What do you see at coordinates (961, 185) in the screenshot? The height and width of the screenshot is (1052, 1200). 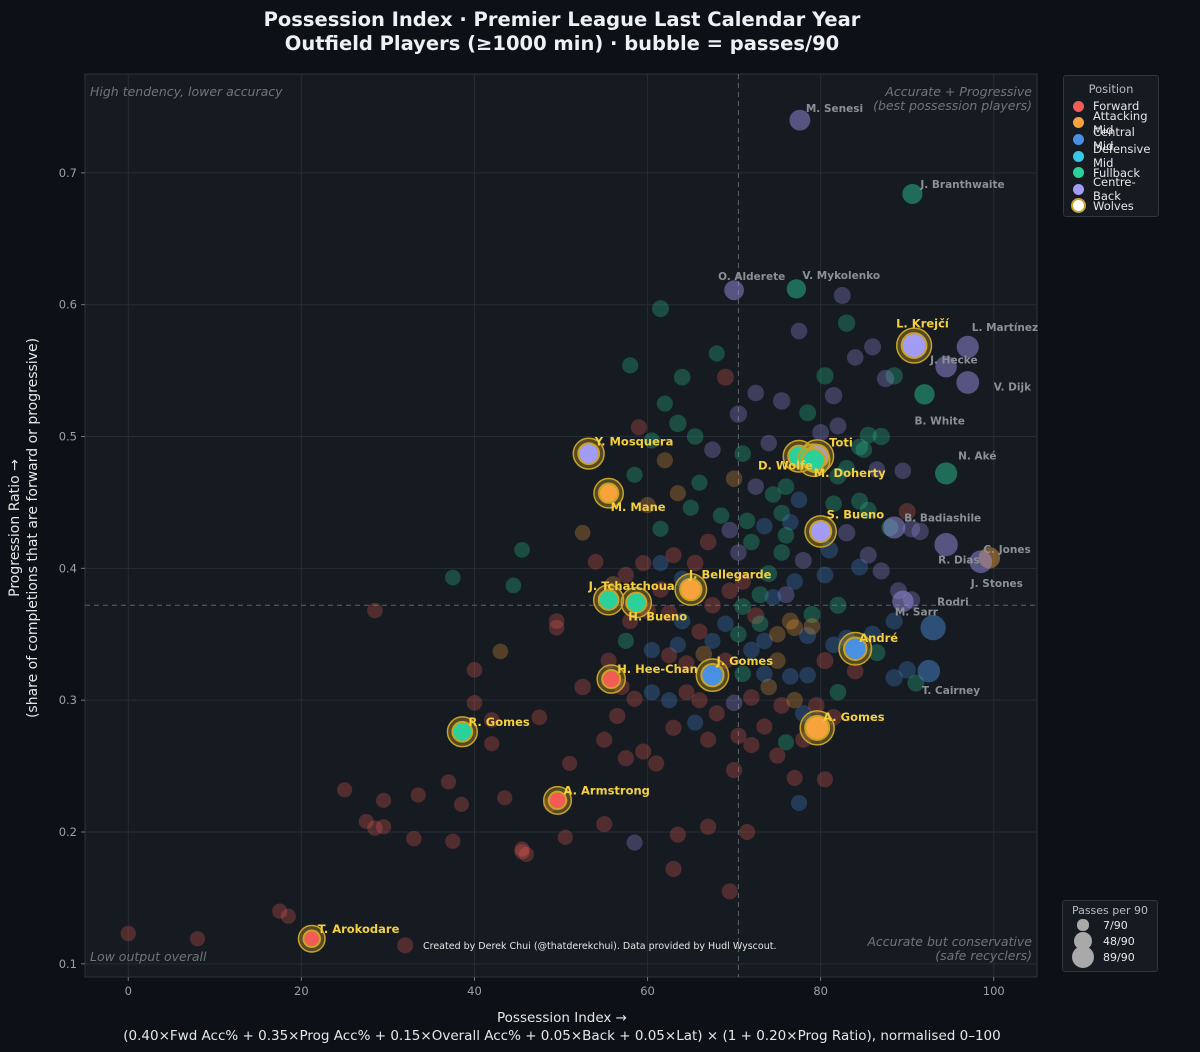 I see `player-label: J. Branthwaite` at bounding box center [961, 185].